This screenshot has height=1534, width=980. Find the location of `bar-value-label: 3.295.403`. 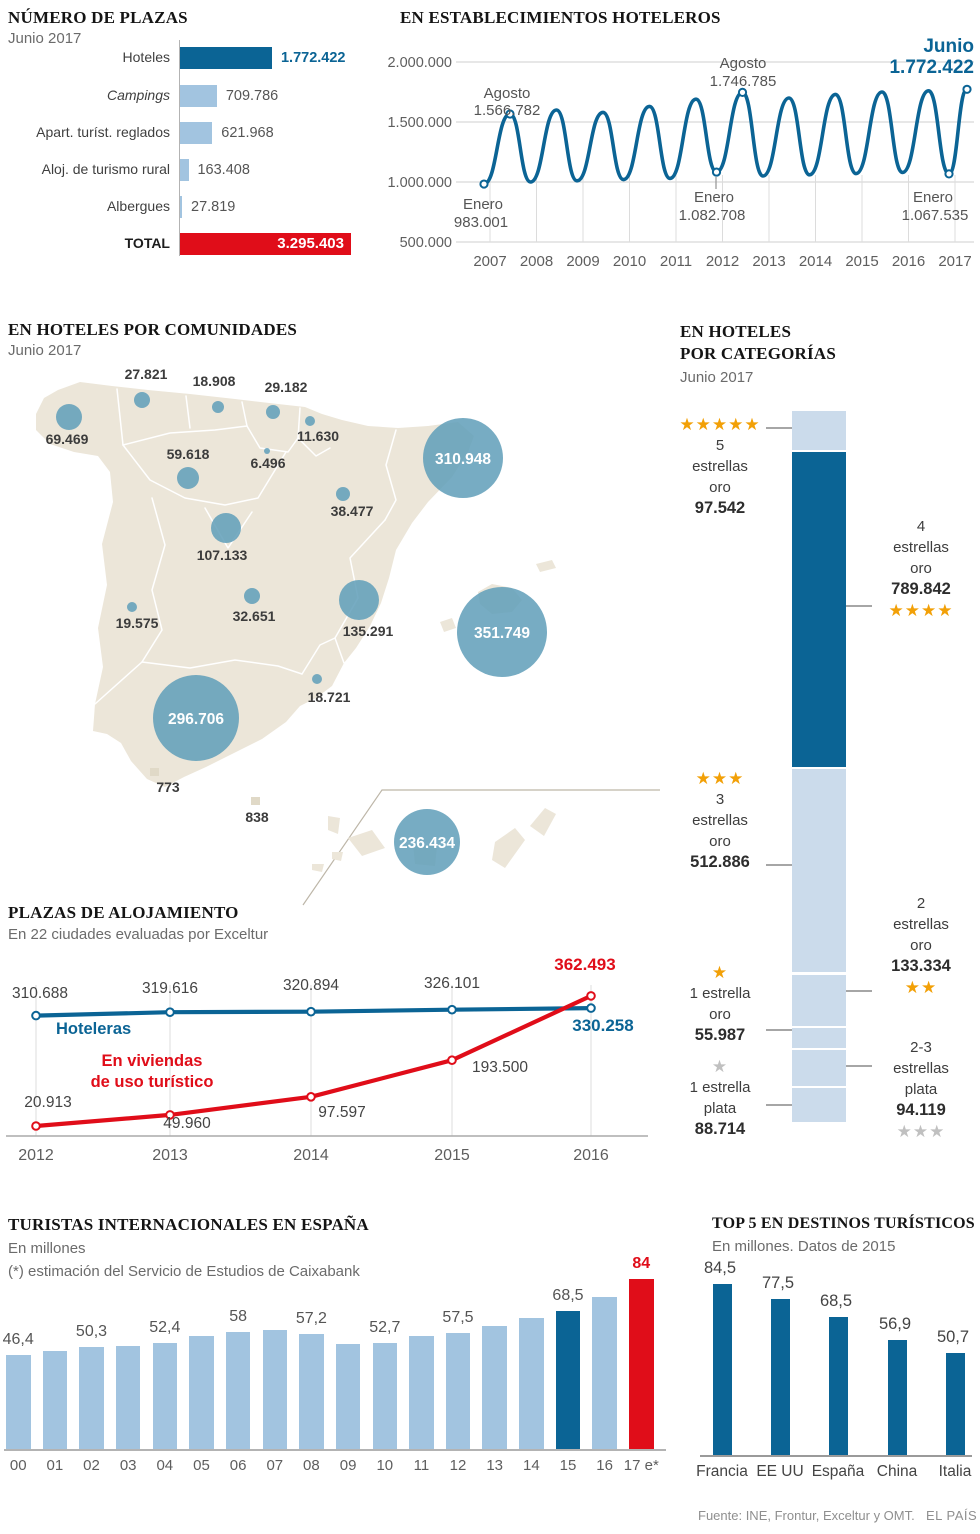

bar-value-label: 3.295.403 is located at coordinates (310, 243).